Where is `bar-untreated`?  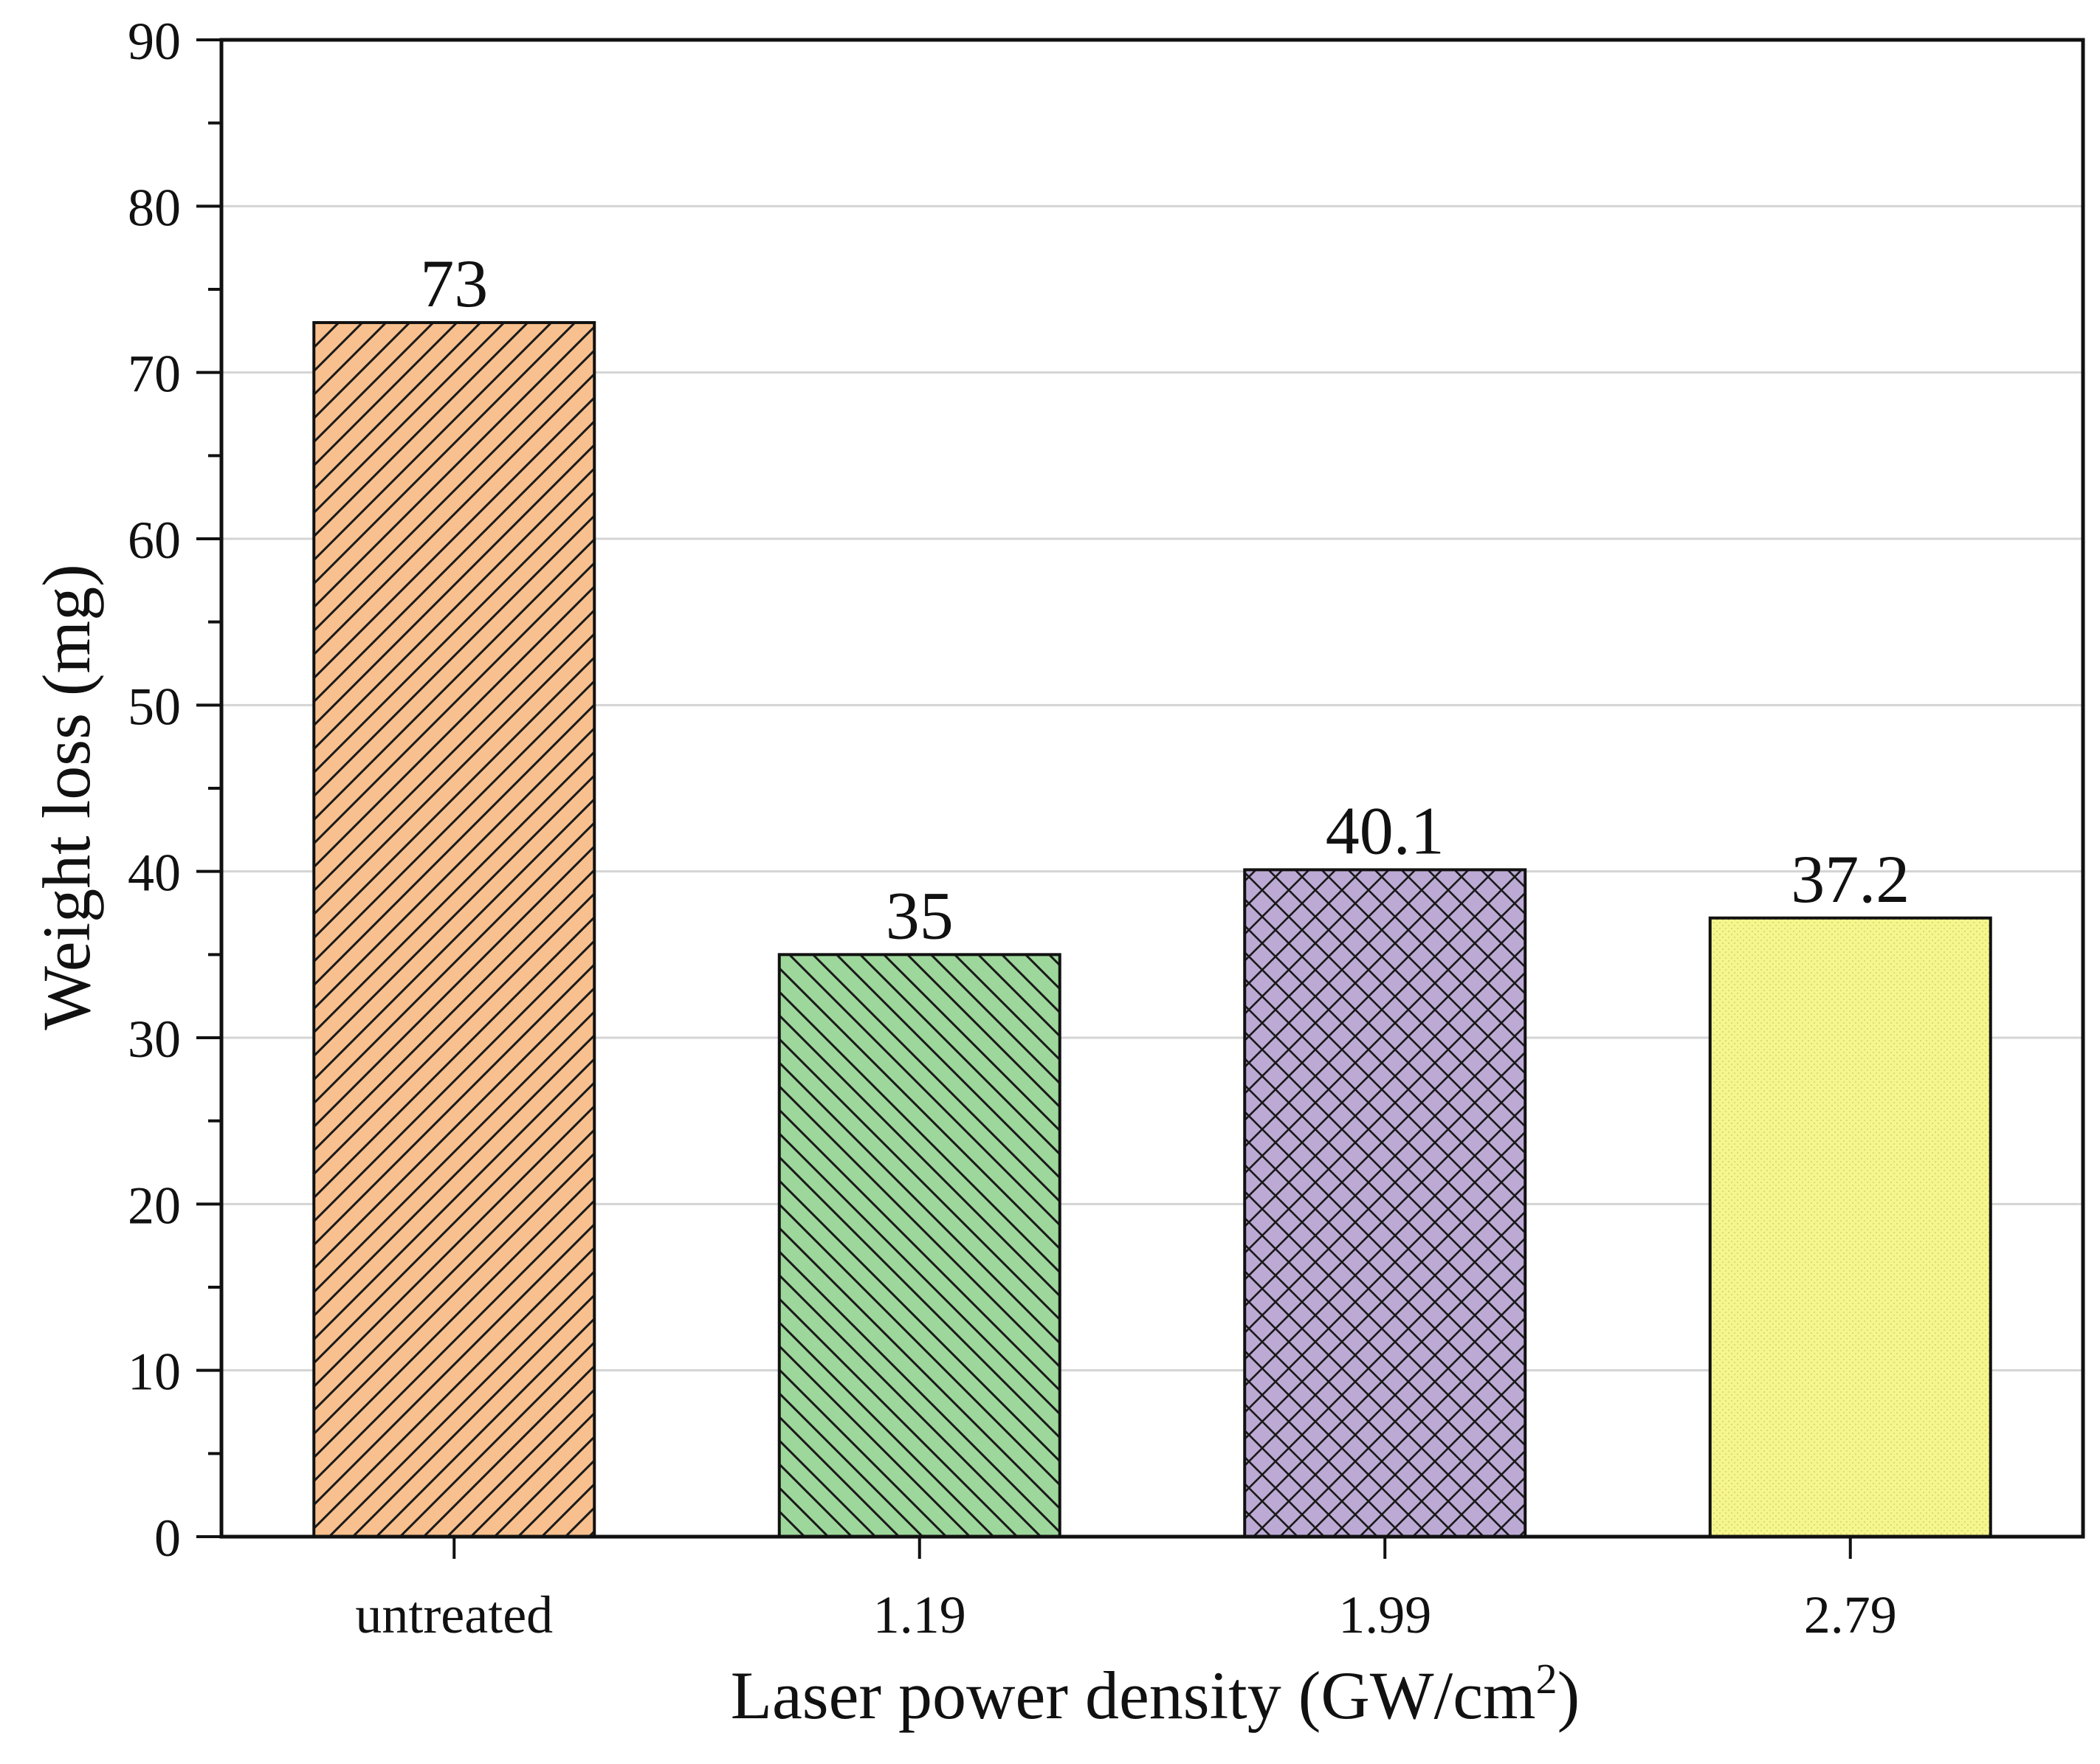
bar-untreated is located at coordinates (454, 930).